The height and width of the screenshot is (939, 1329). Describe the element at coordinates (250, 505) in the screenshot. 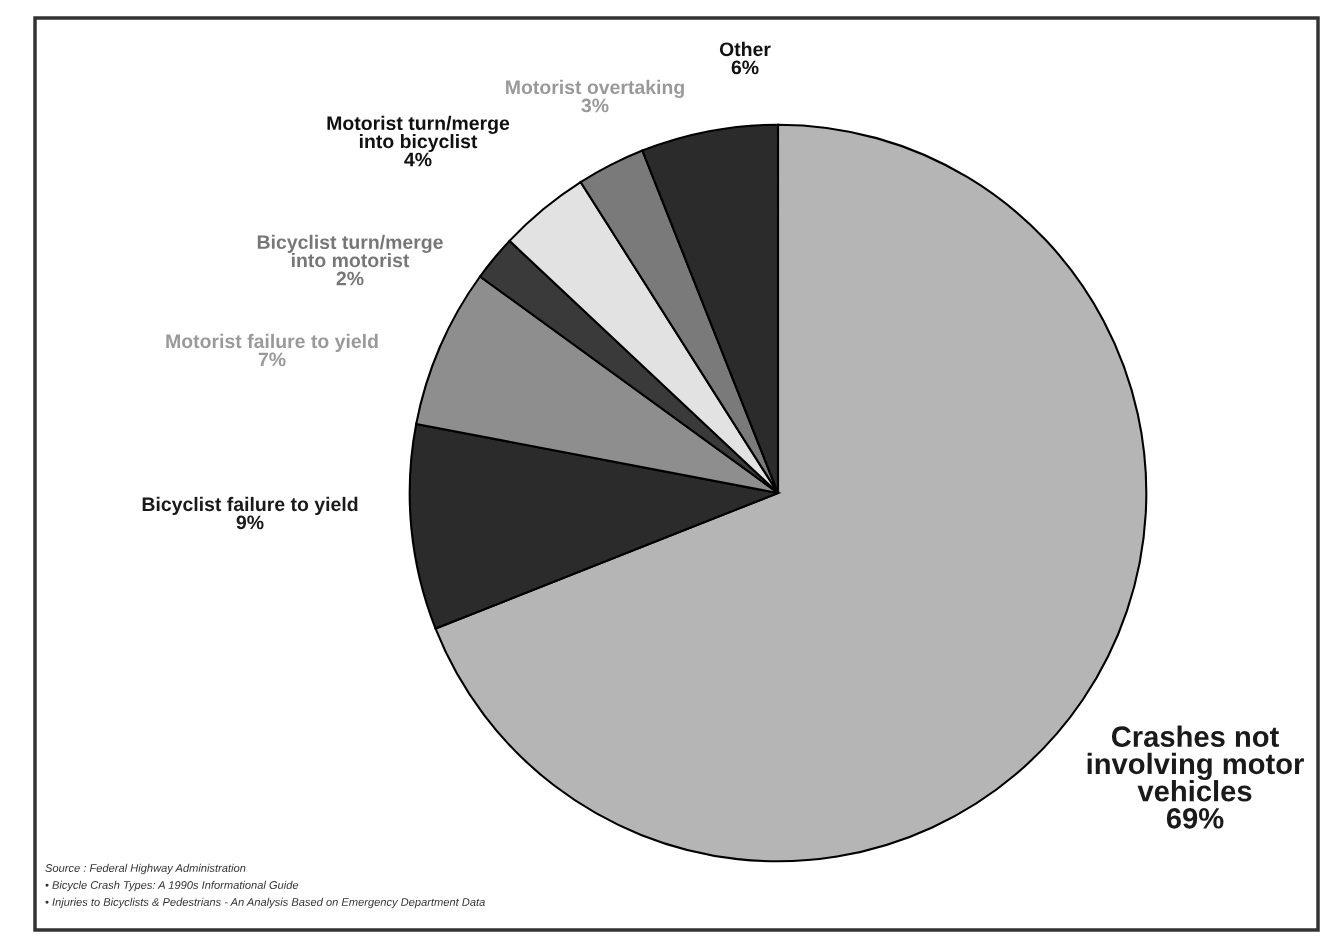

I see `slice-label: Bicyclist failure to yield` at that location.